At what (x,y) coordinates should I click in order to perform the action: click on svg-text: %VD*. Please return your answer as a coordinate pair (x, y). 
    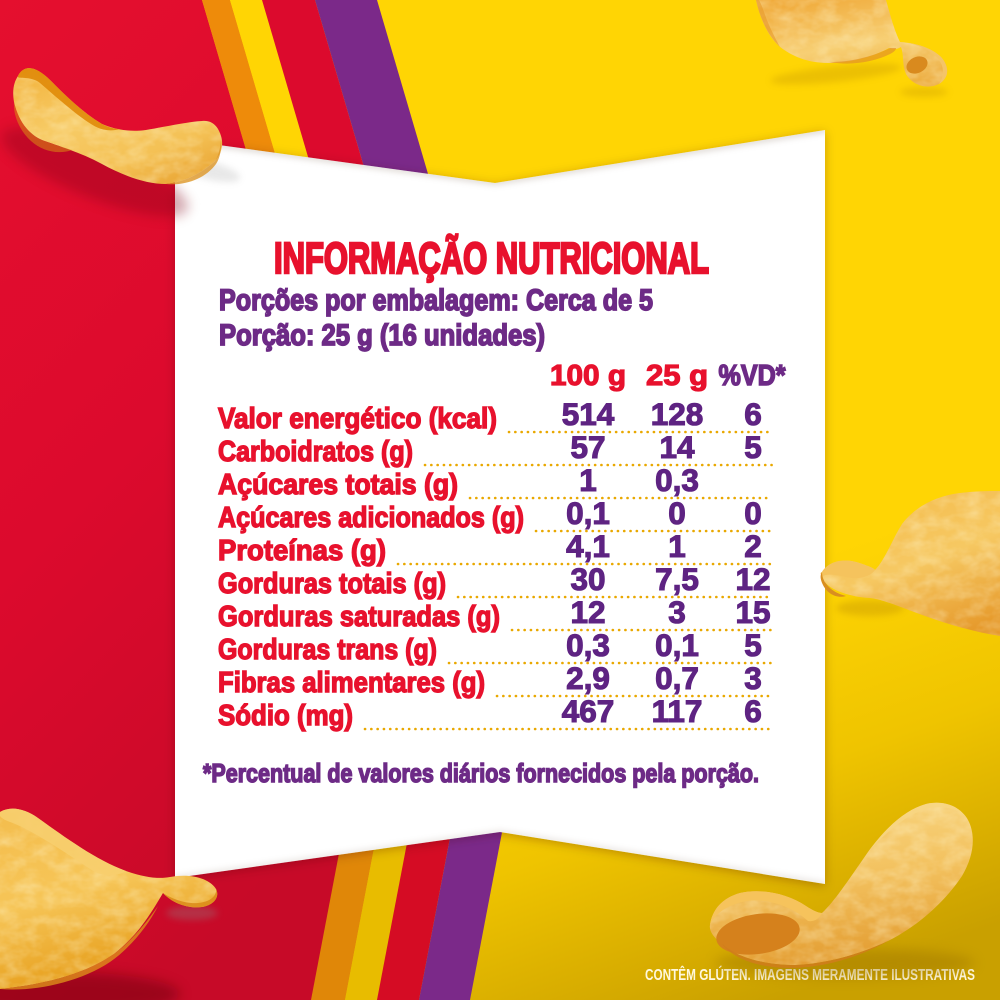
    Looking at the image, I should click on (753, 376).